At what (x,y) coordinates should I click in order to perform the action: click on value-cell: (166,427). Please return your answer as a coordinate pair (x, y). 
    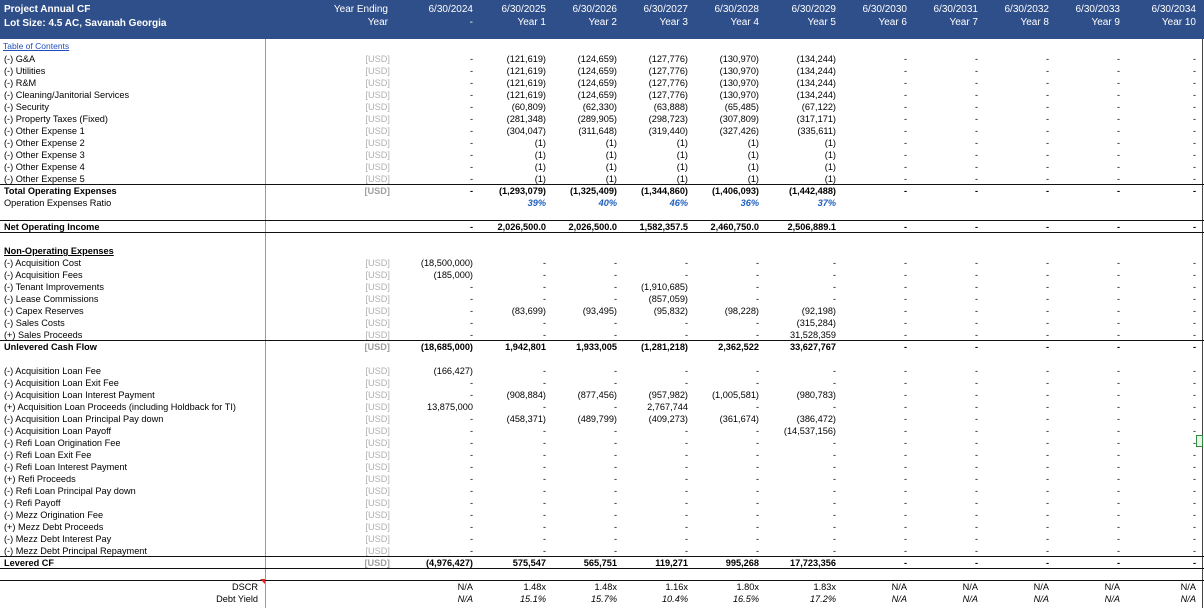
    Looking at the image, I should click on (453, 371).